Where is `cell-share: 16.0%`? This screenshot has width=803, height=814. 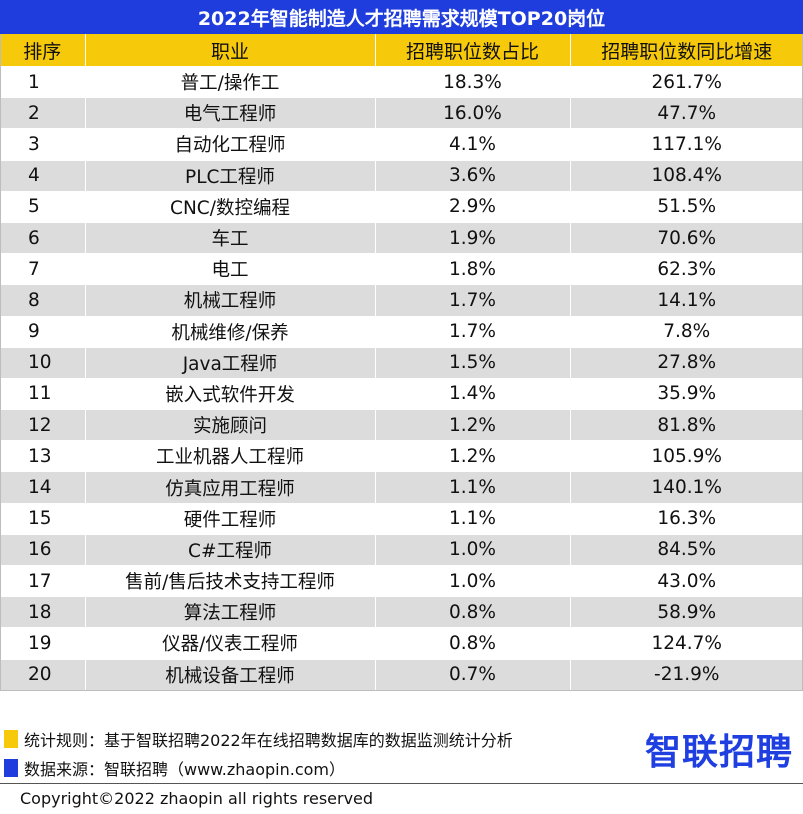 cell-share: 16.0% is located at coordinates (473, 113).